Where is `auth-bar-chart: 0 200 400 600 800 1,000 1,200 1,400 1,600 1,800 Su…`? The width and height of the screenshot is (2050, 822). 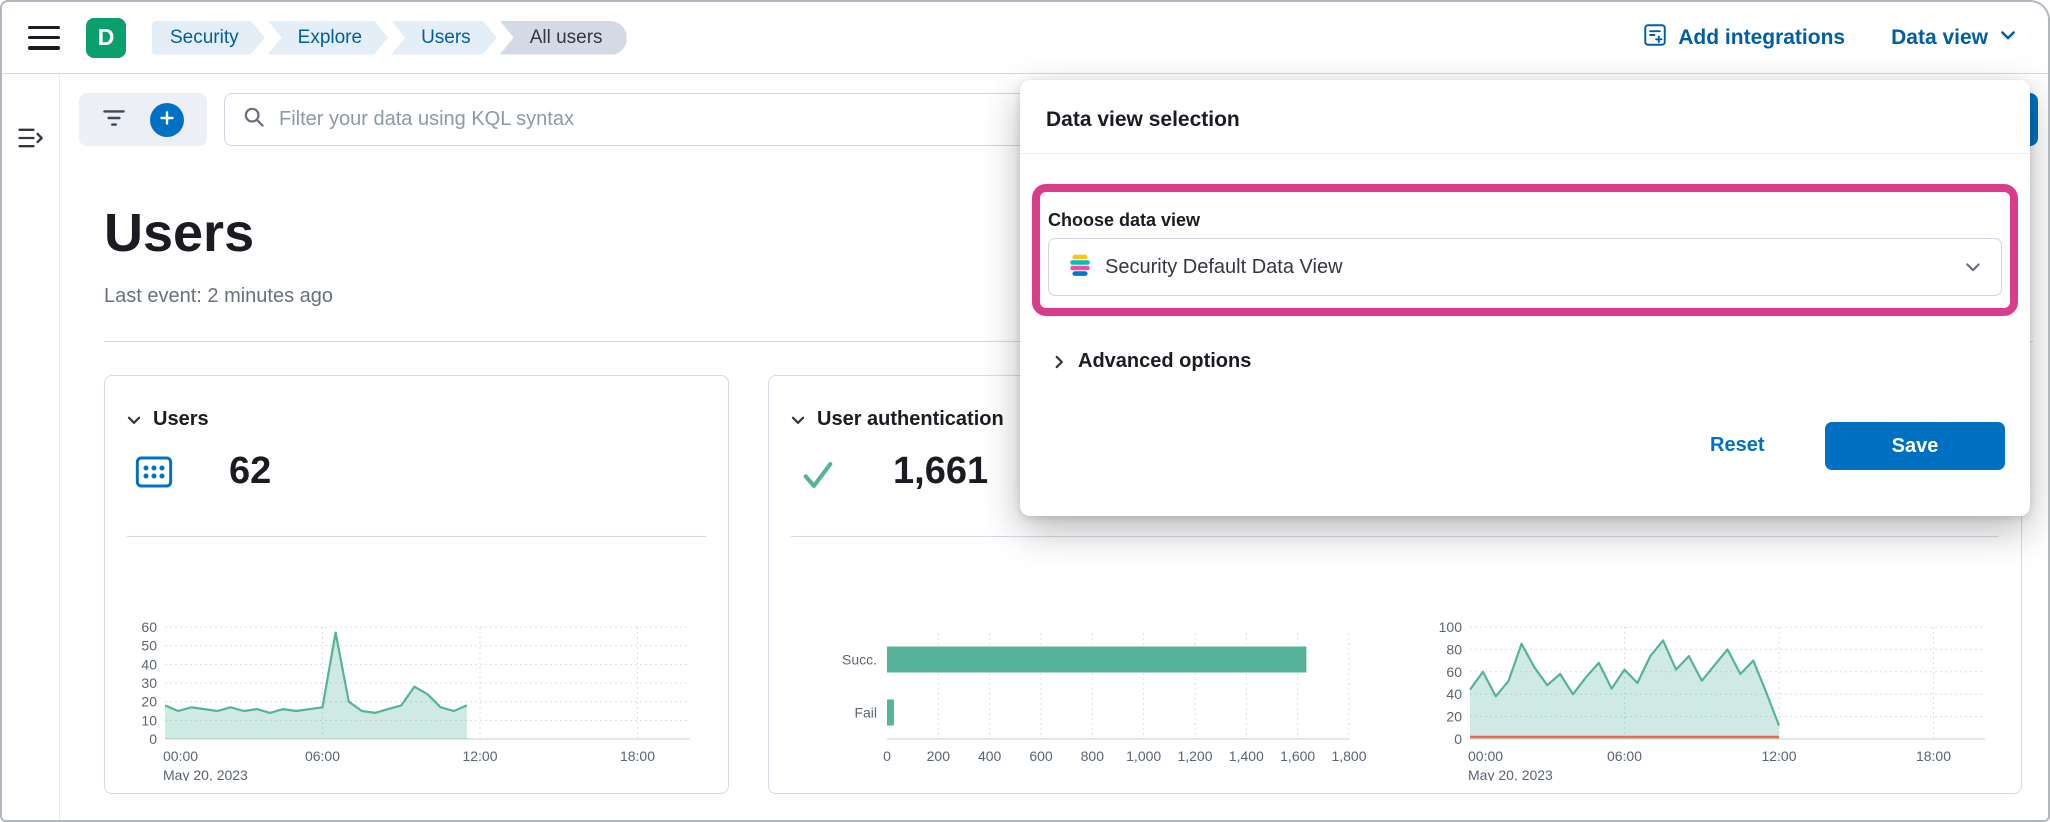 auth-bar-chart: 0 200 400 600 800 1,000 1,200 1,400 1,600 1,800 Su… is located at coordinates (1099, 700).